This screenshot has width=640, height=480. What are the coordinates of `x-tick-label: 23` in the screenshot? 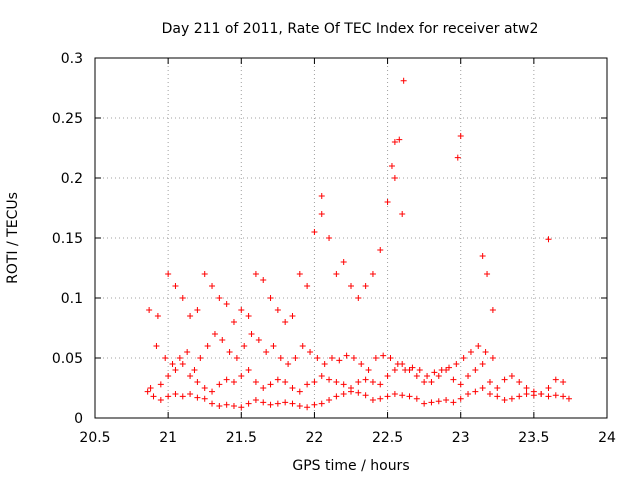 It's located at (461, 438).